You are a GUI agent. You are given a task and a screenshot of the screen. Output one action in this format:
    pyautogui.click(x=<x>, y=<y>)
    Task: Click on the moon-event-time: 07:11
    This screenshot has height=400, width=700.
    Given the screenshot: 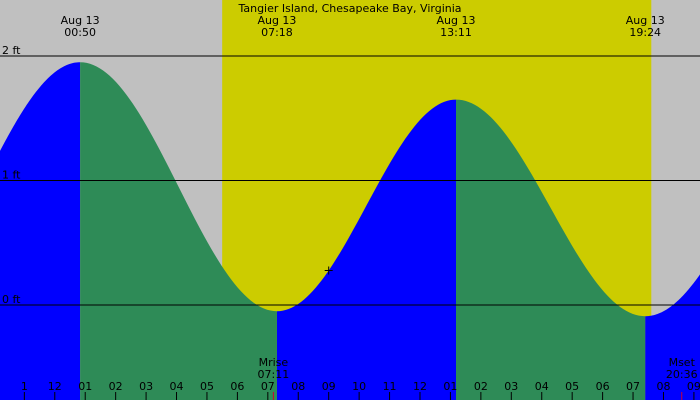 What is the action you would take?
    pyautogui.click(x=274, y=374)
    